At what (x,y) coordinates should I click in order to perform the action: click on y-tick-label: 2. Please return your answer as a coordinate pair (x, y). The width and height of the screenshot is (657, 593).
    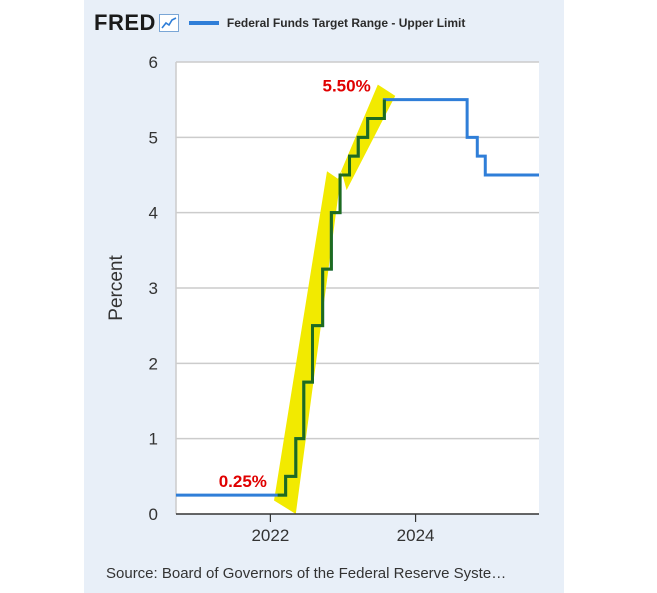
    Looking at the image, I should click on (153, 363).